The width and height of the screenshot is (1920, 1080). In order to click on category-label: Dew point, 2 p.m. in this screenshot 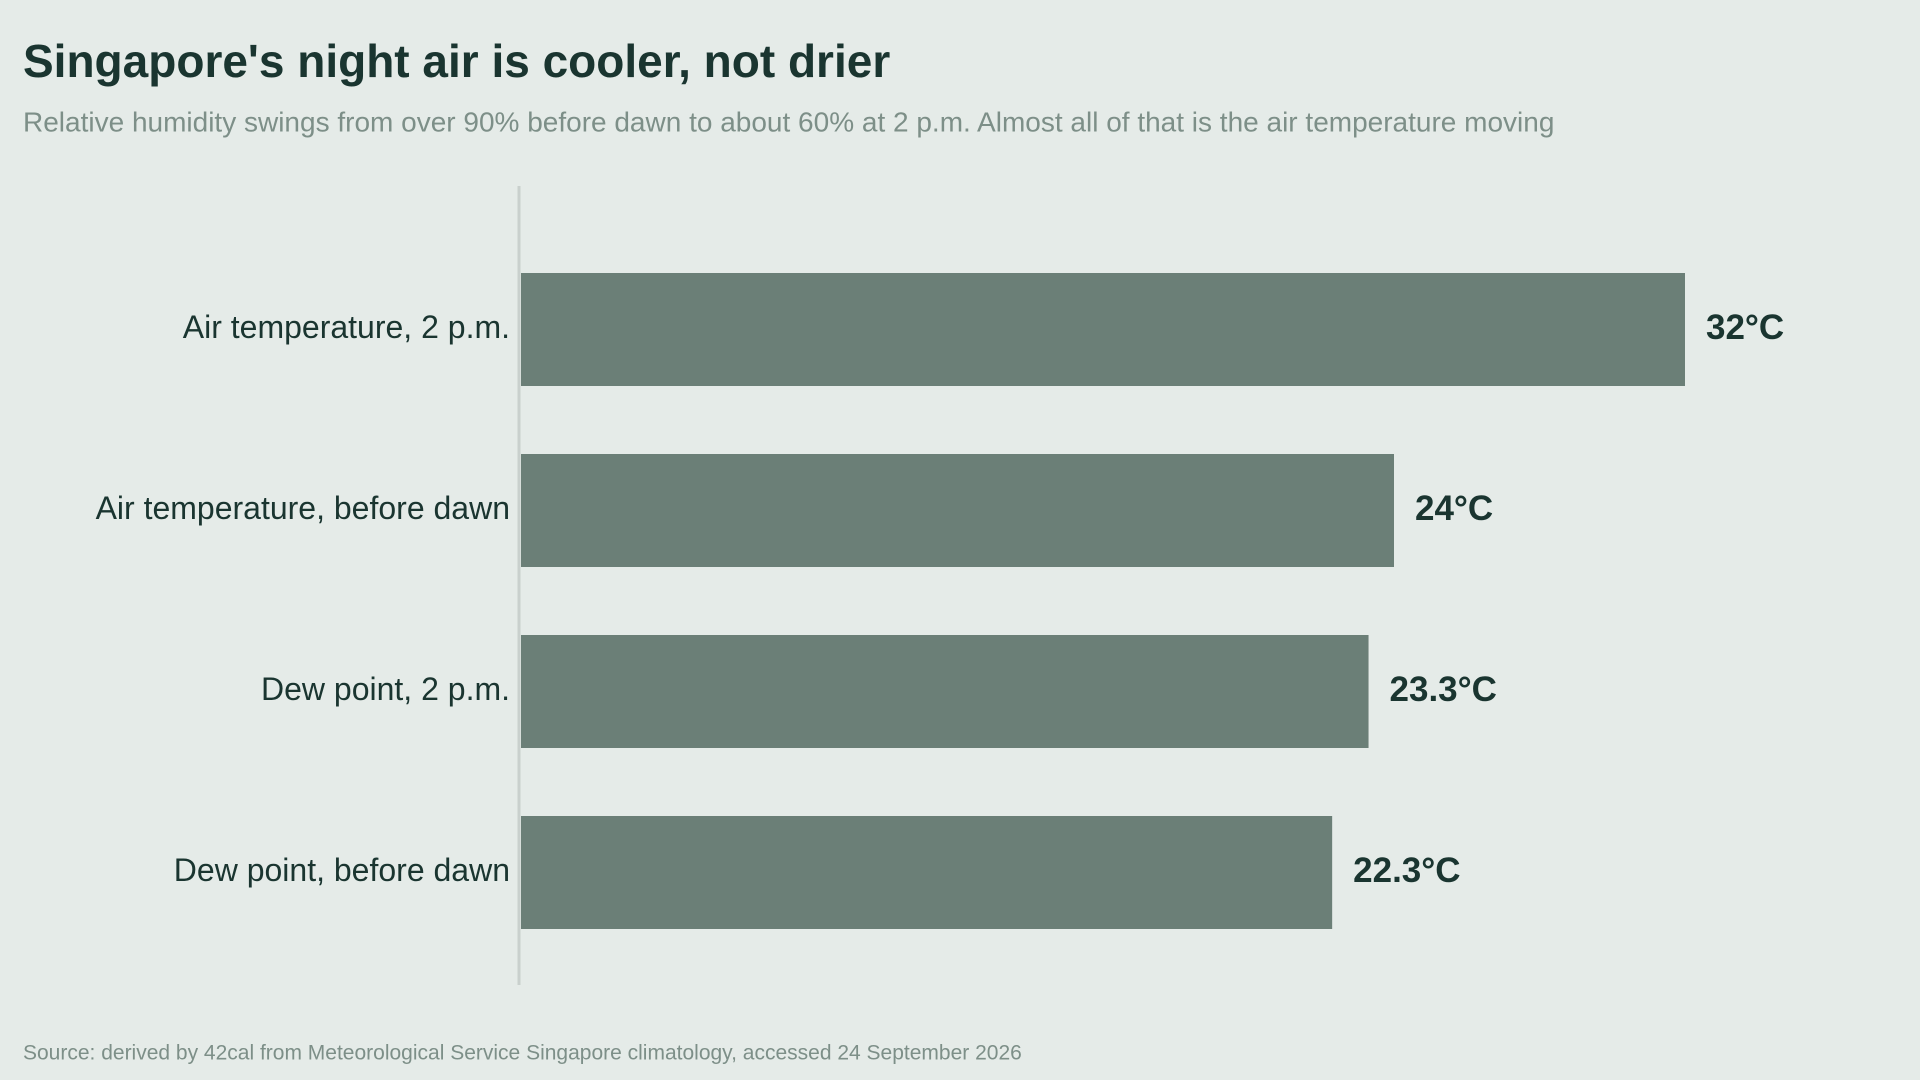, I will do `click(385, 689)`.